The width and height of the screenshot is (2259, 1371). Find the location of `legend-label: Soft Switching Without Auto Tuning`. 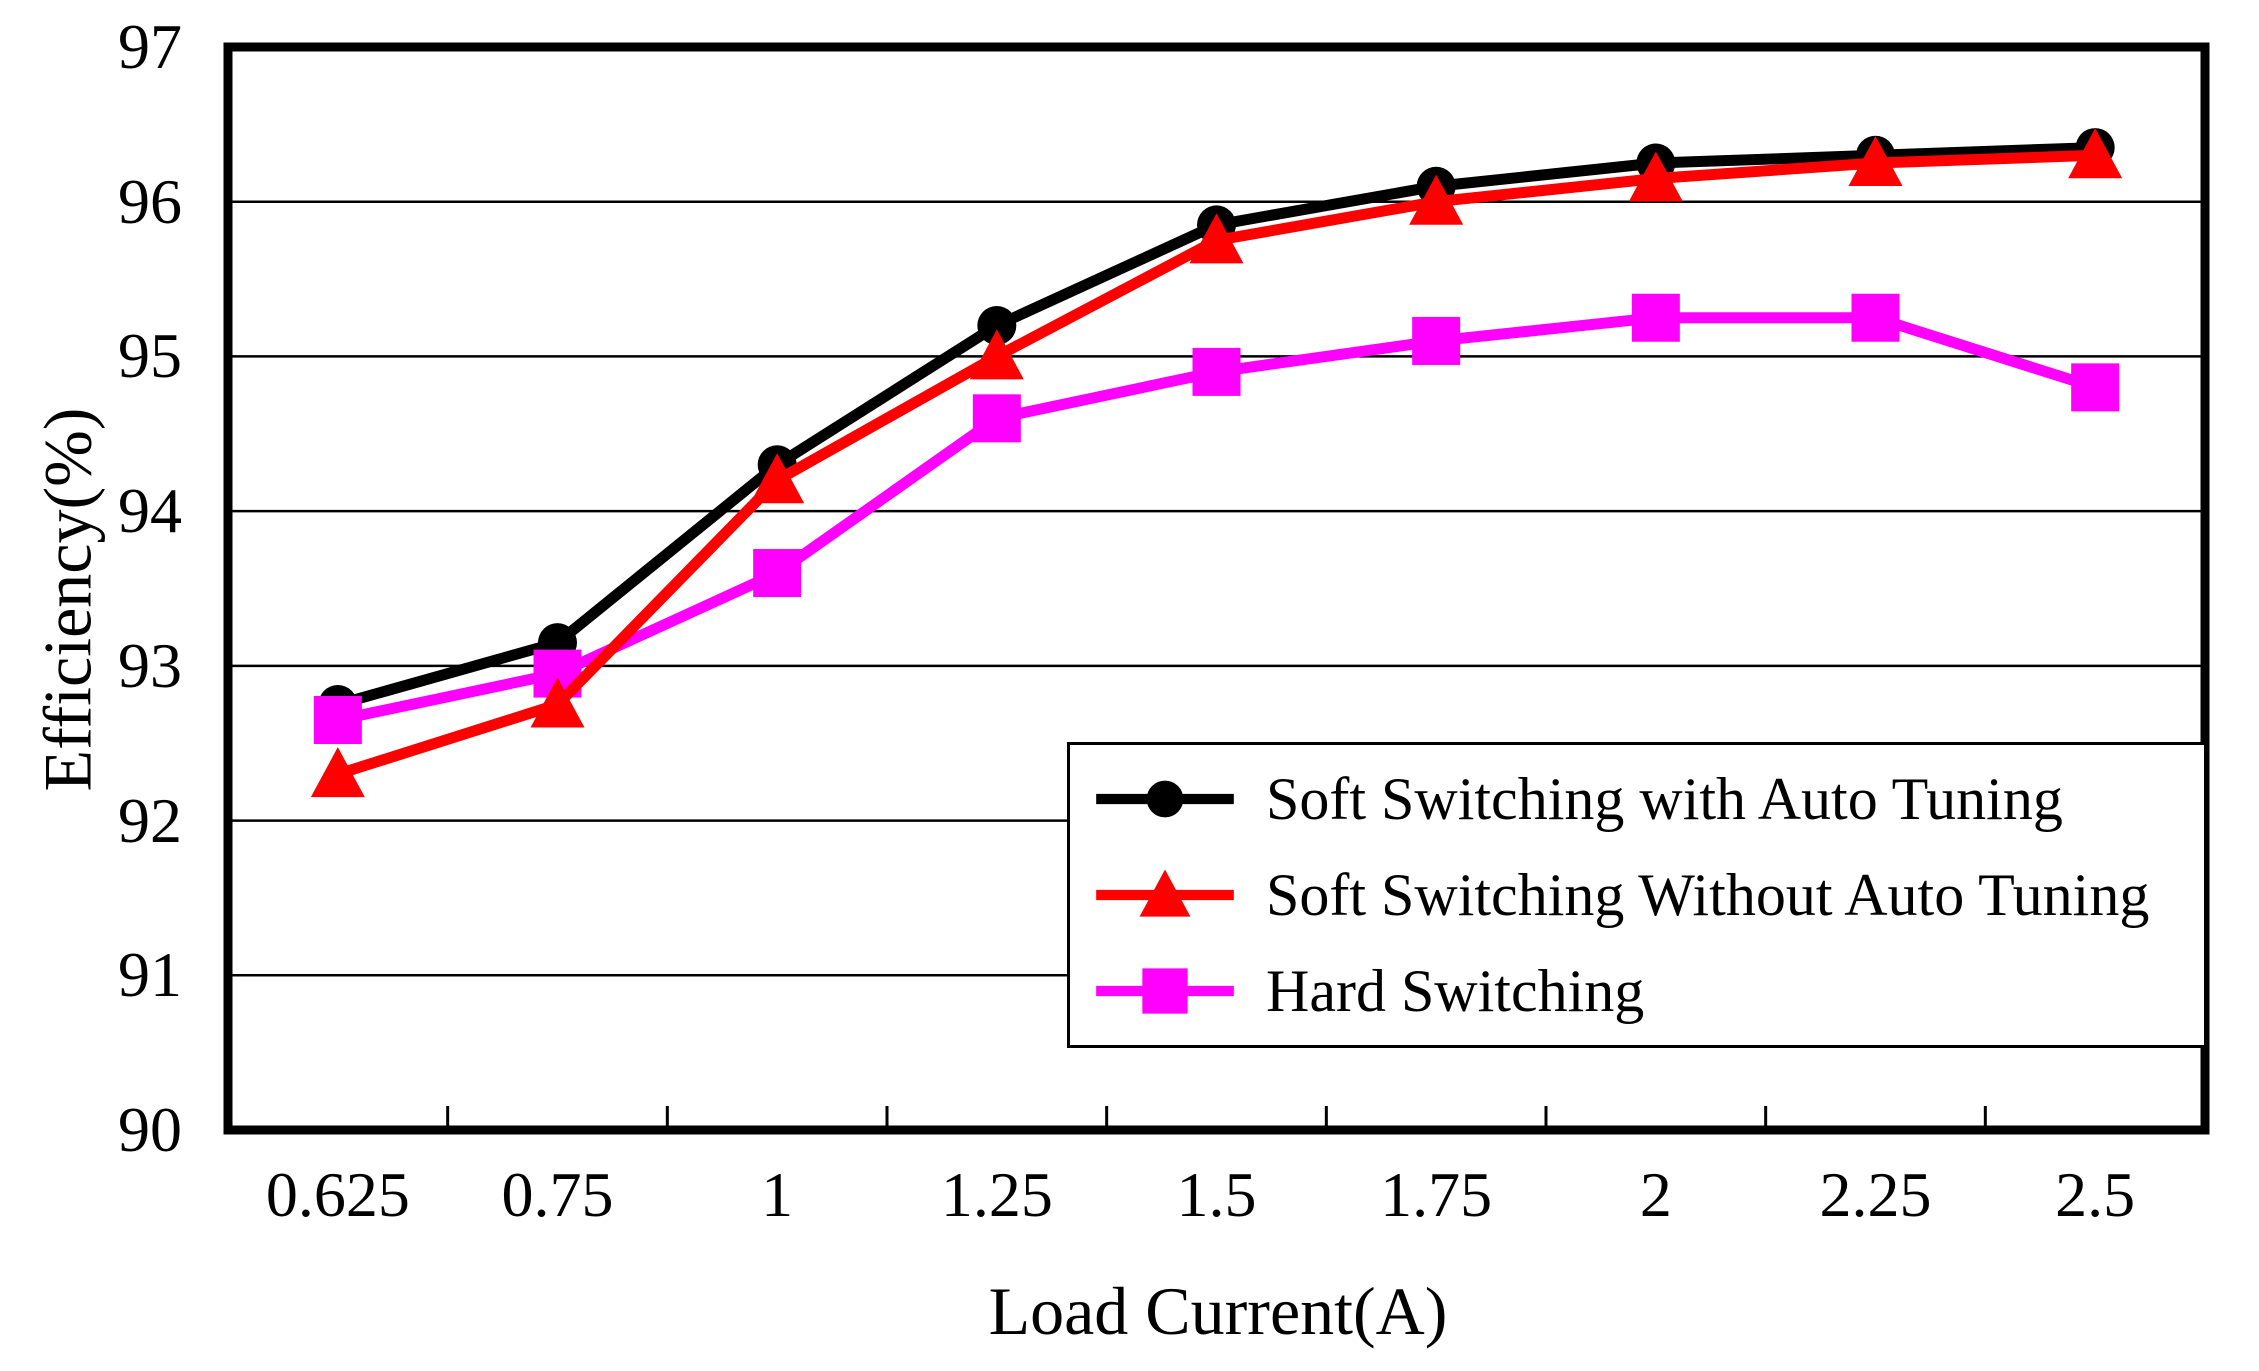

legend-label: Soft Switching Without Auto Tuning is located at coordinates (1708, 895).